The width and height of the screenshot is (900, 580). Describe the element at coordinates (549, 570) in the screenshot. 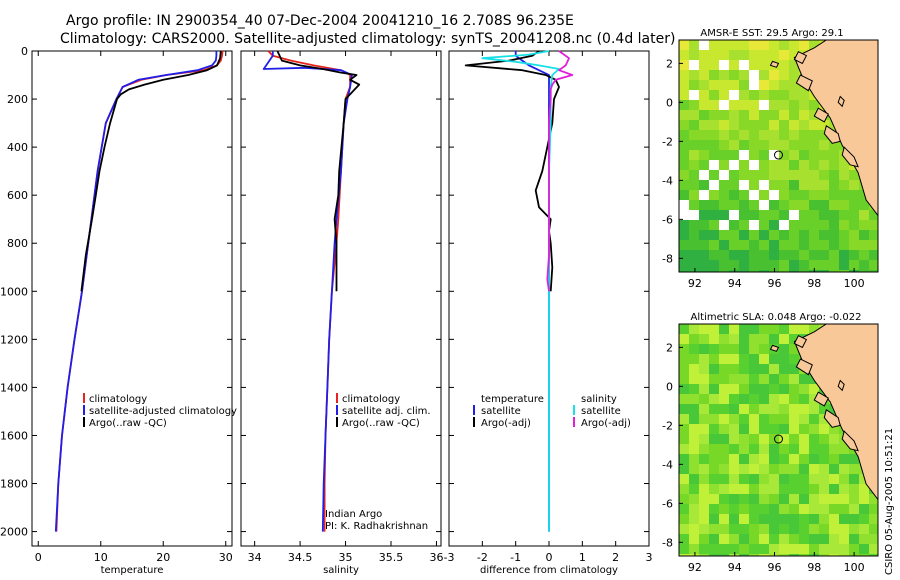

I see `x-axis-label: difference from climatology` at that location.